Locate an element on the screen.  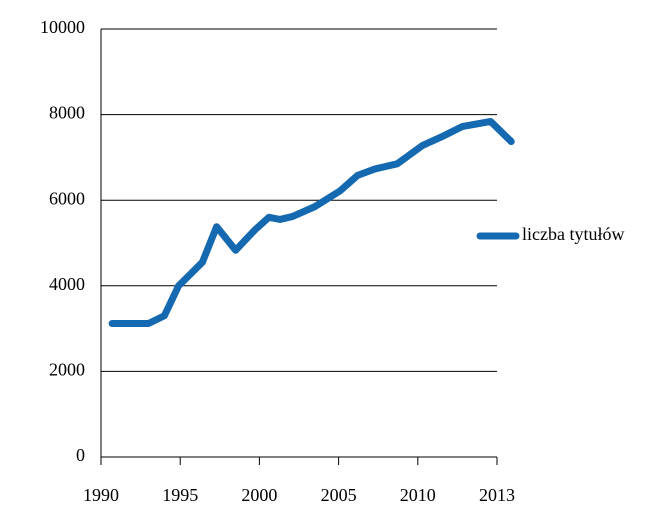
x-tick-label: 2010 is located at coordinates (418, 495).